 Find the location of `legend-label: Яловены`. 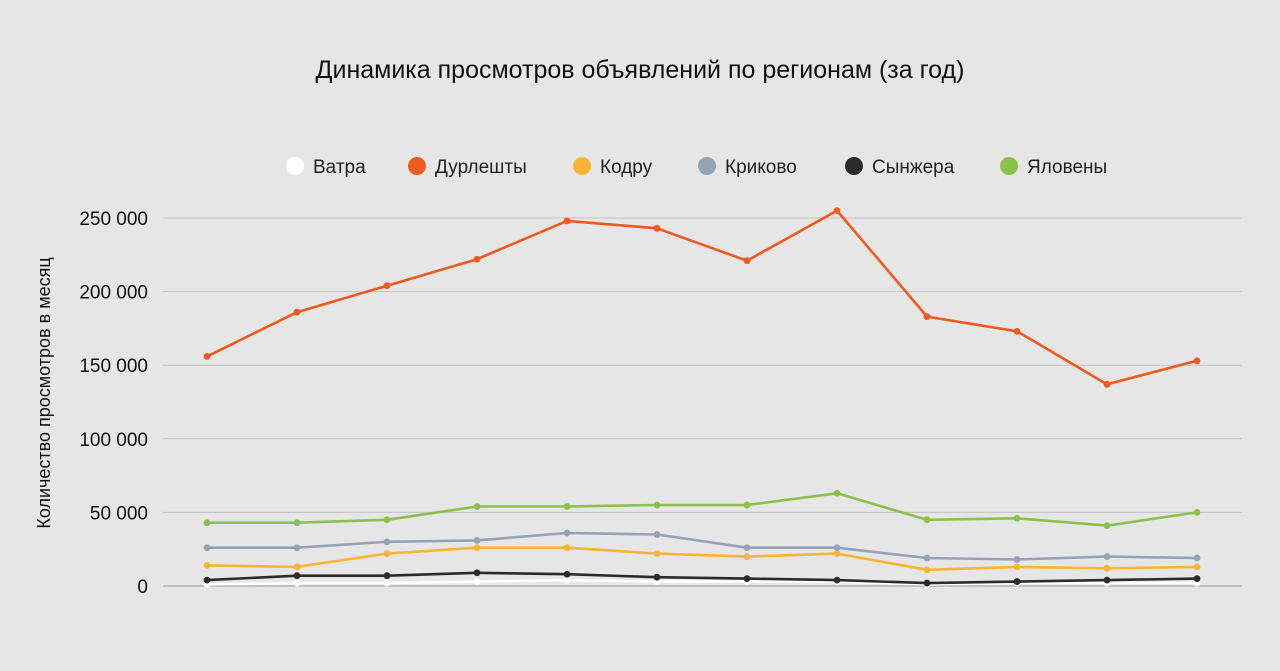

legend-label: Яловены is located at coordinates (1067, 167).